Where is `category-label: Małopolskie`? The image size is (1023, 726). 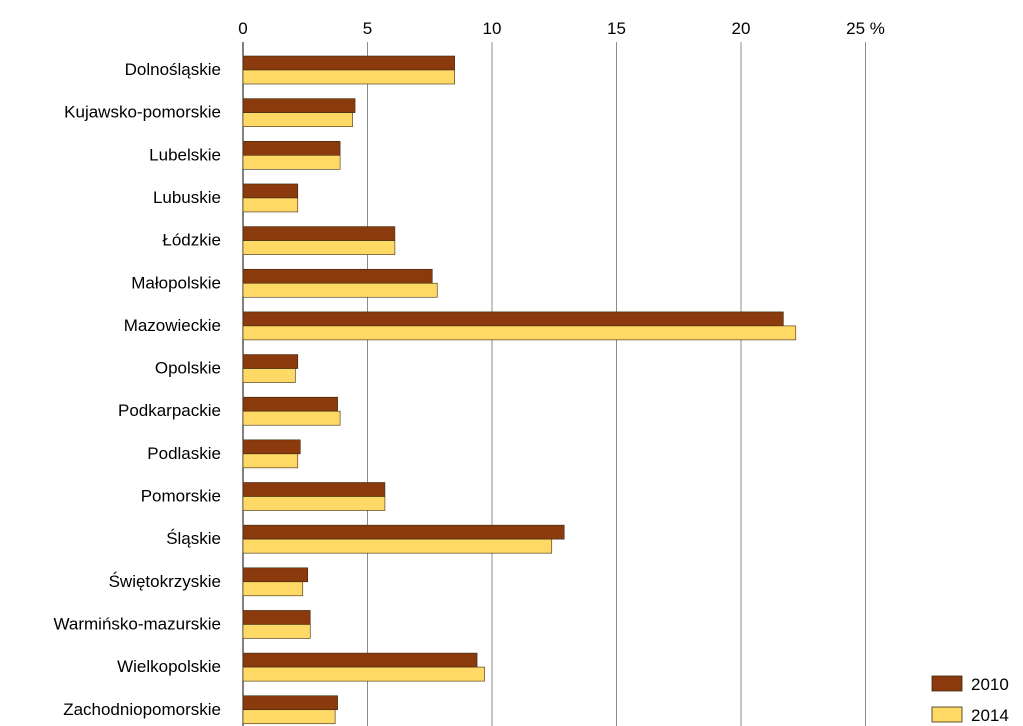 category-label: Małopolskie is located at coordinates (176, 282).